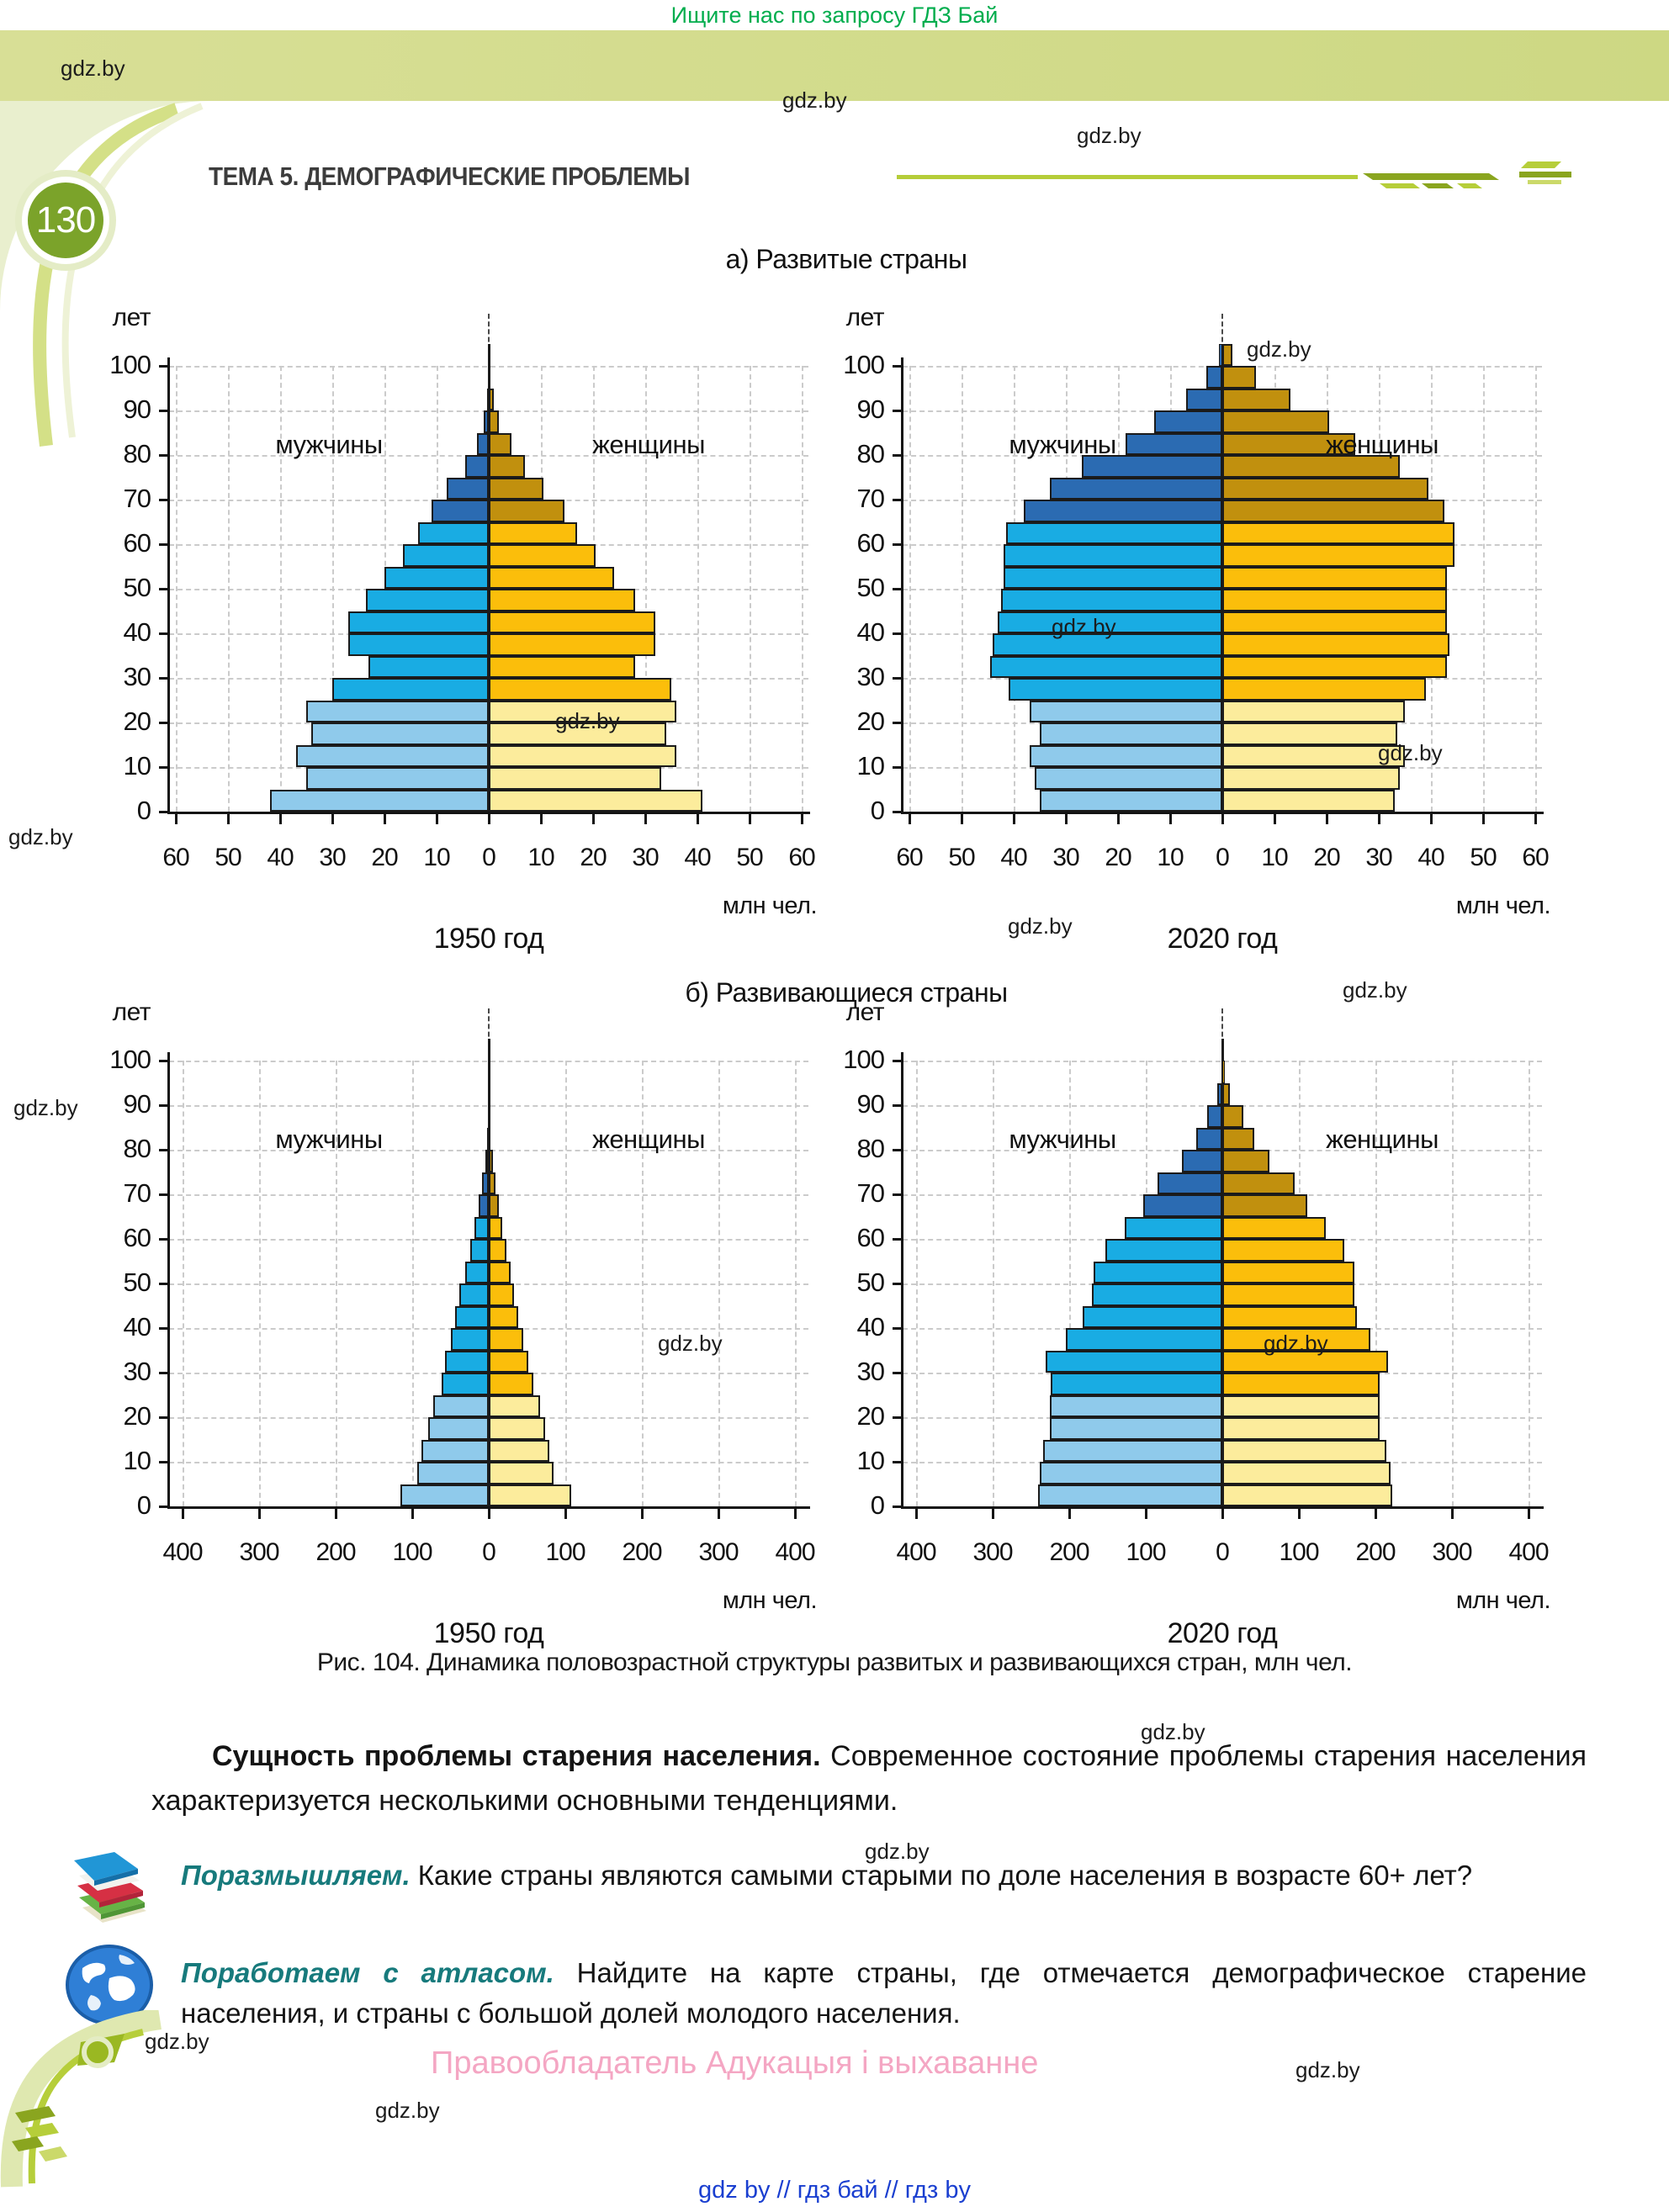  I want to click on x-axis-label: 0, so click(1223, 1552).